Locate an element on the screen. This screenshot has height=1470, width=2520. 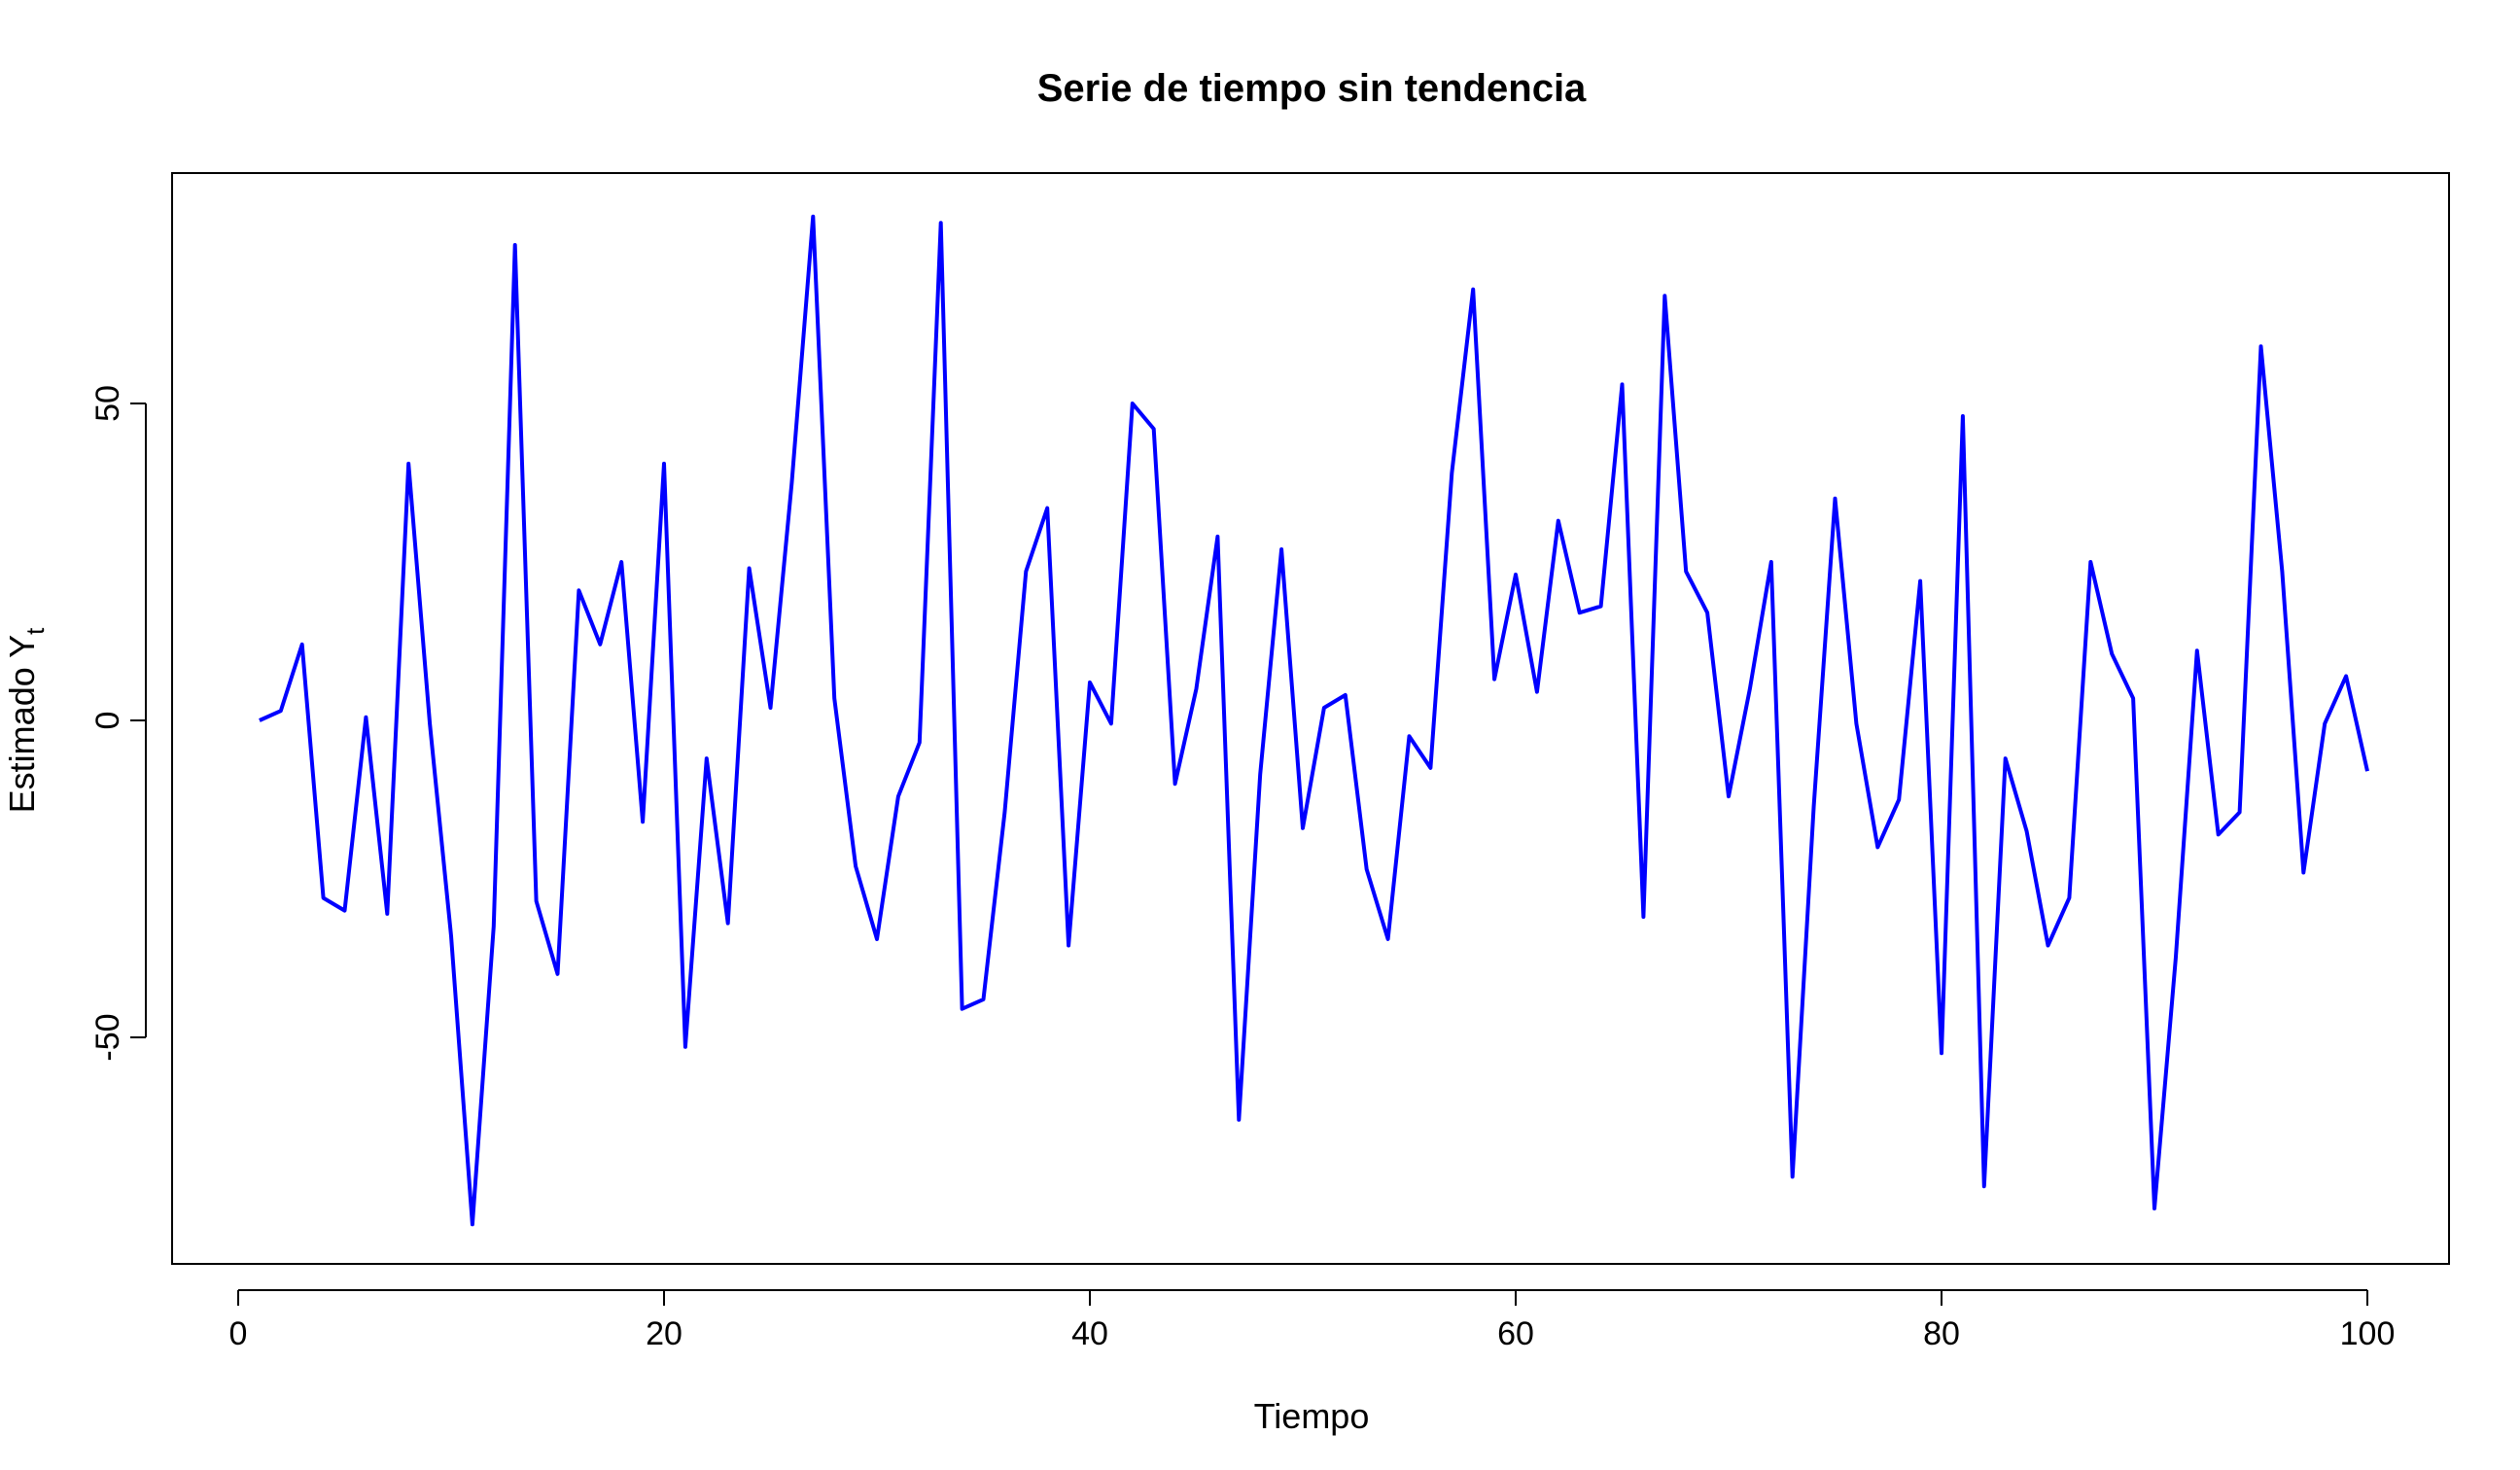
x-tick-label: 100 is located at coordinates (2368, 1333).